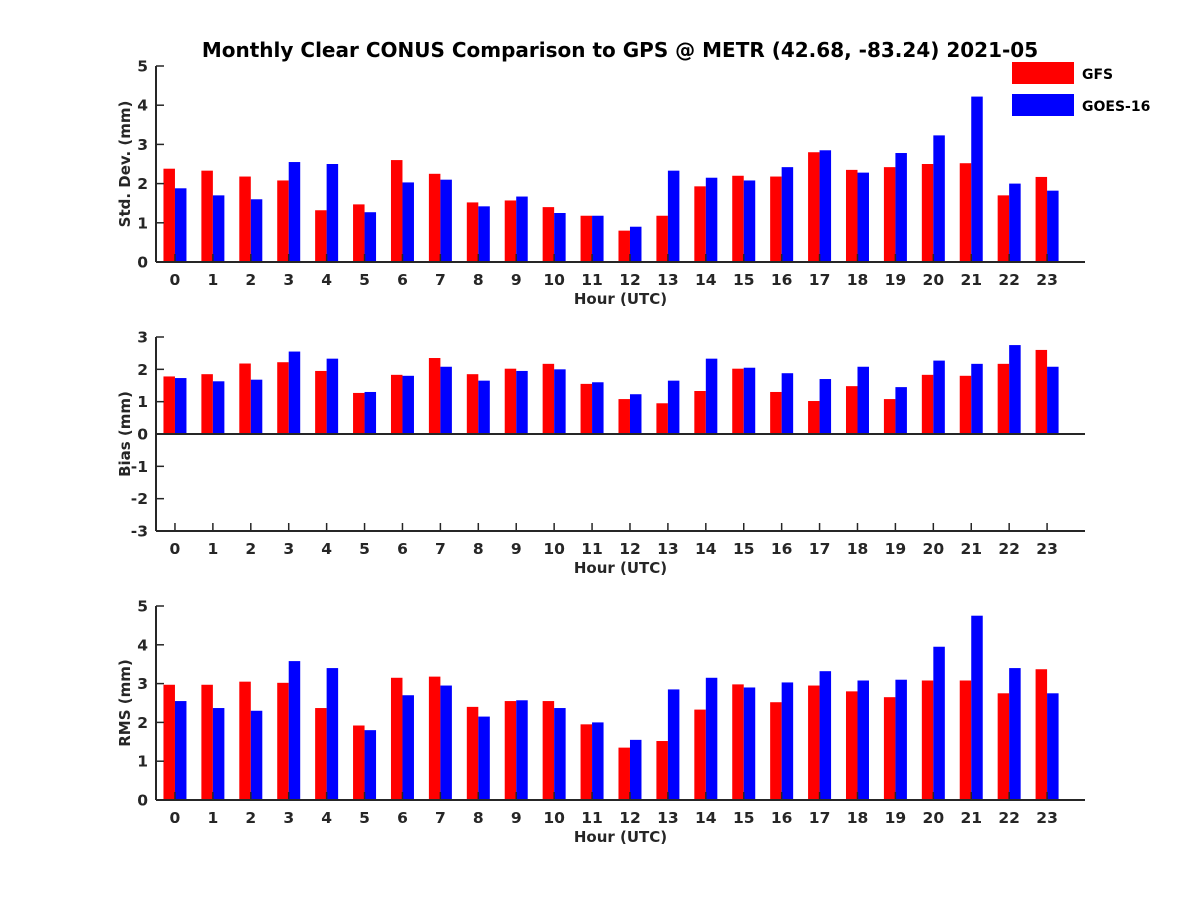  I want to click on y-tick-label: -2, so click(139, 499).